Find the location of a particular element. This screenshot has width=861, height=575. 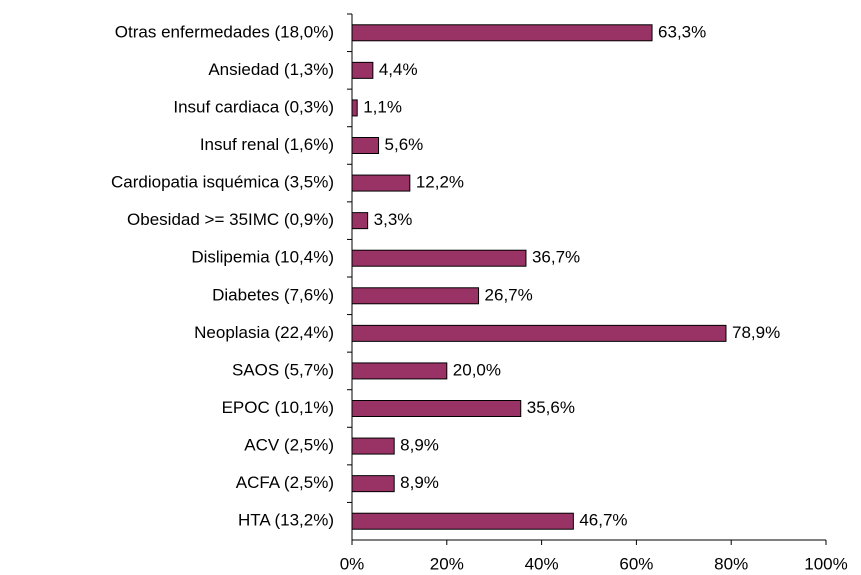

data-label: 35,6% is located at coordinates (551, 407).